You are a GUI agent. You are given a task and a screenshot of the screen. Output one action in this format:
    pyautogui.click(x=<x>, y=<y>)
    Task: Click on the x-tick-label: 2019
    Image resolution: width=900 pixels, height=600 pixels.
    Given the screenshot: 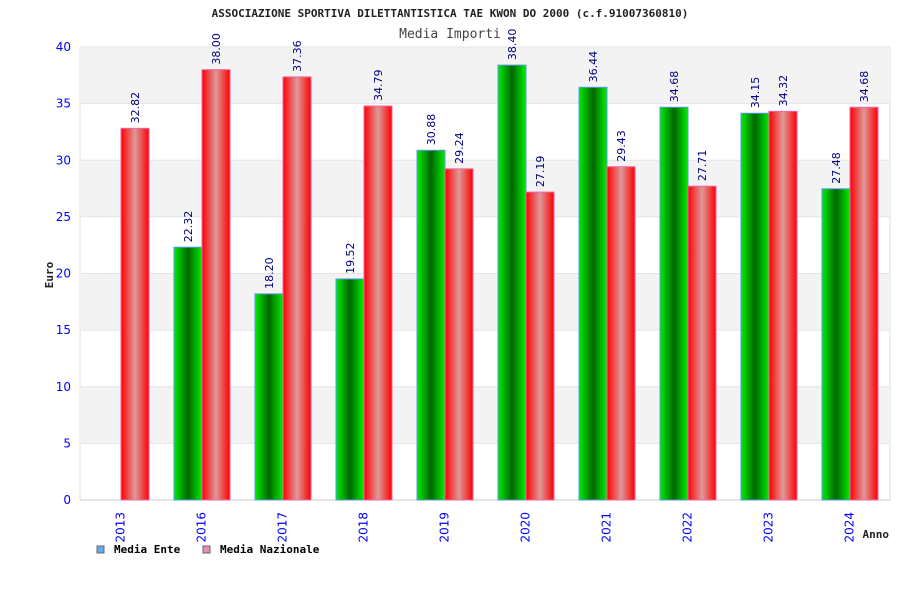 What is the action you would take?
    pyautogui.click(x=445, y=527)
    